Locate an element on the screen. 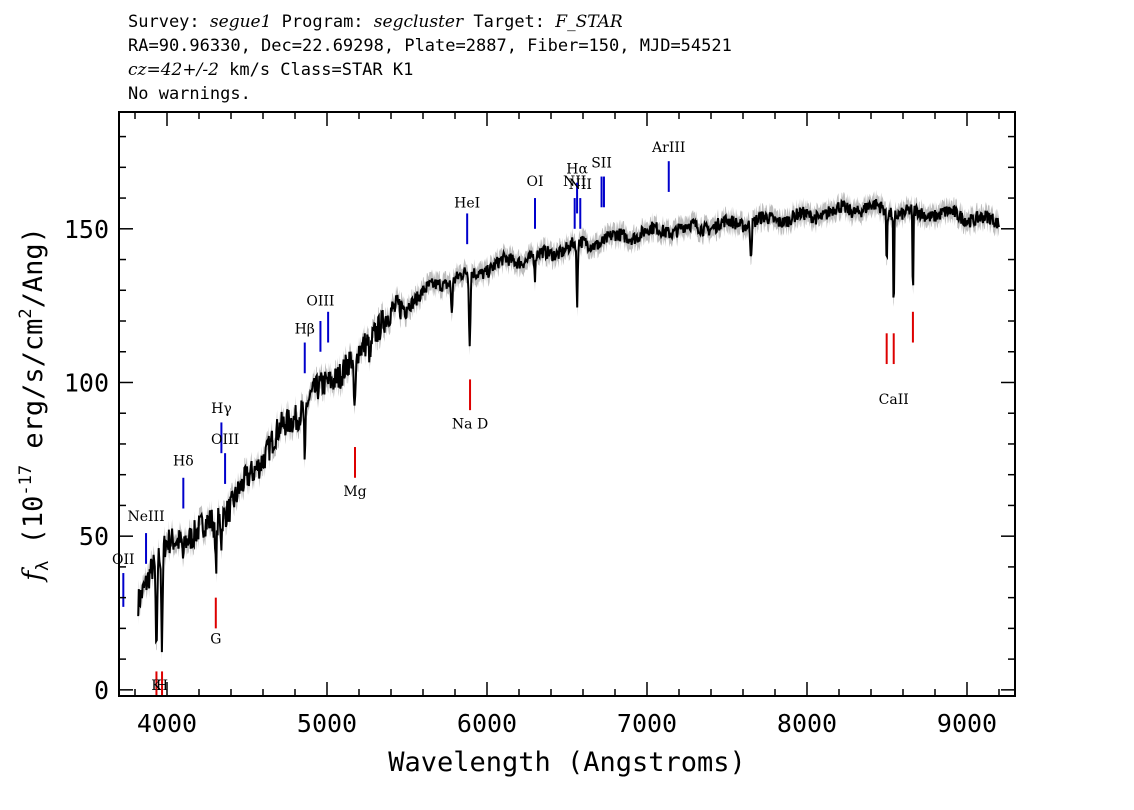 Image resolution: width=1134 pixels, height=810 pixels. emission-line-label: NeIII is located at coordinates (145, 517).